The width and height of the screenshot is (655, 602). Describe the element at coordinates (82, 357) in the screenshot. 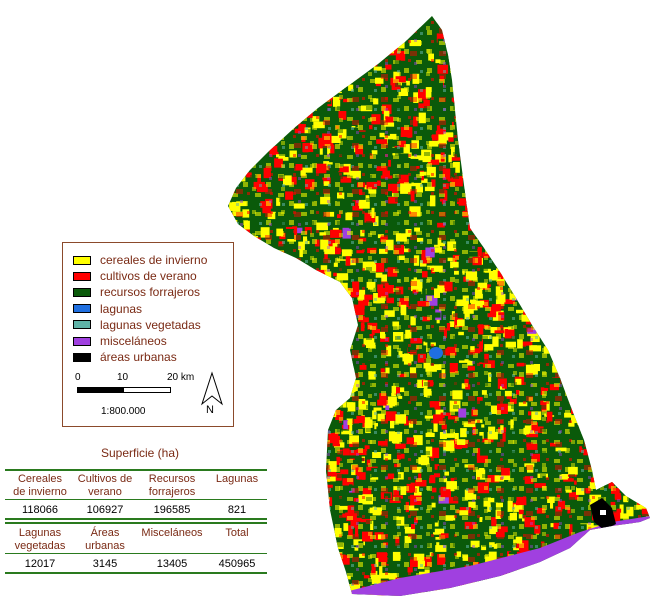

I see `legend-swatch` at that location.